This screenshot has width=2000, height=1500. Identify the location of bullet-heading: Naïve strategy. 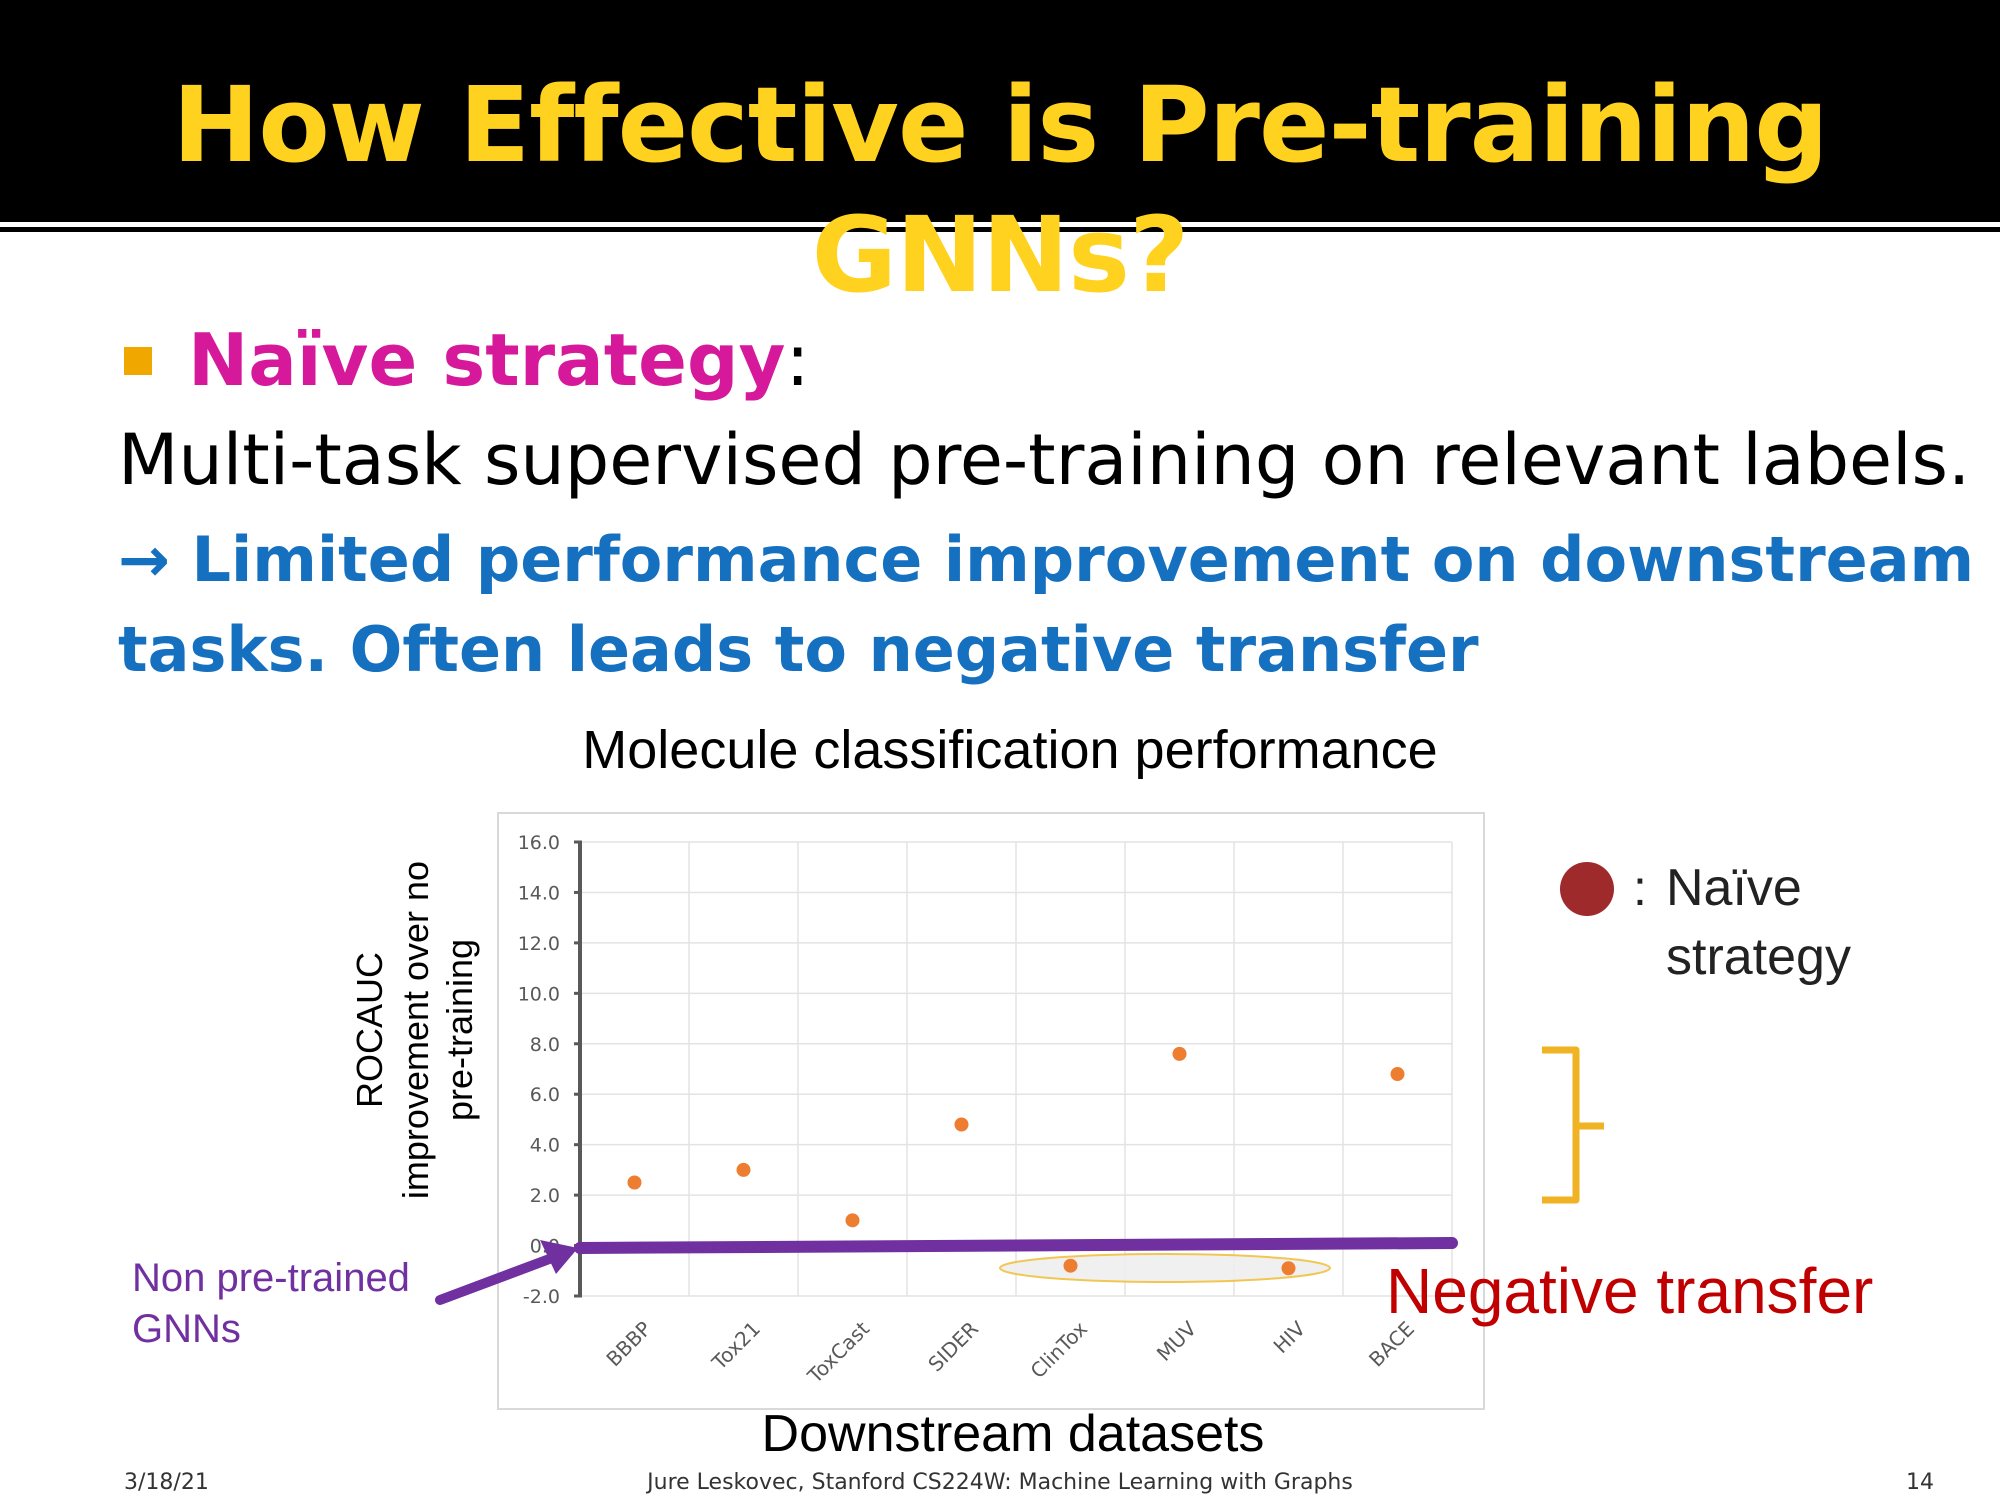
(487, 360).